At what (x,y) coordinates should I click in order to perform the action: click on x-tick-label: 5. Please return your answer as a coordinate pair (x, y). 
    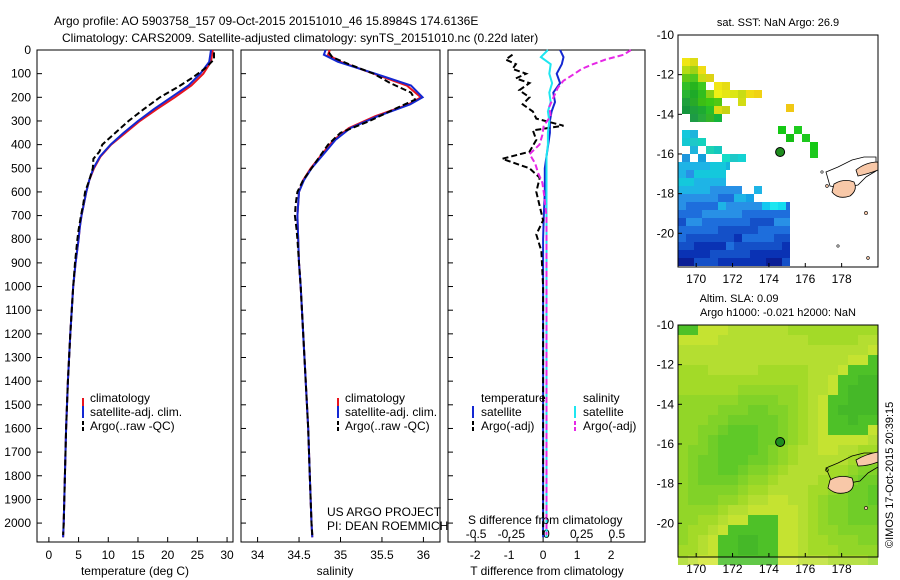
    Looking at the image, I should click on (78, 555).